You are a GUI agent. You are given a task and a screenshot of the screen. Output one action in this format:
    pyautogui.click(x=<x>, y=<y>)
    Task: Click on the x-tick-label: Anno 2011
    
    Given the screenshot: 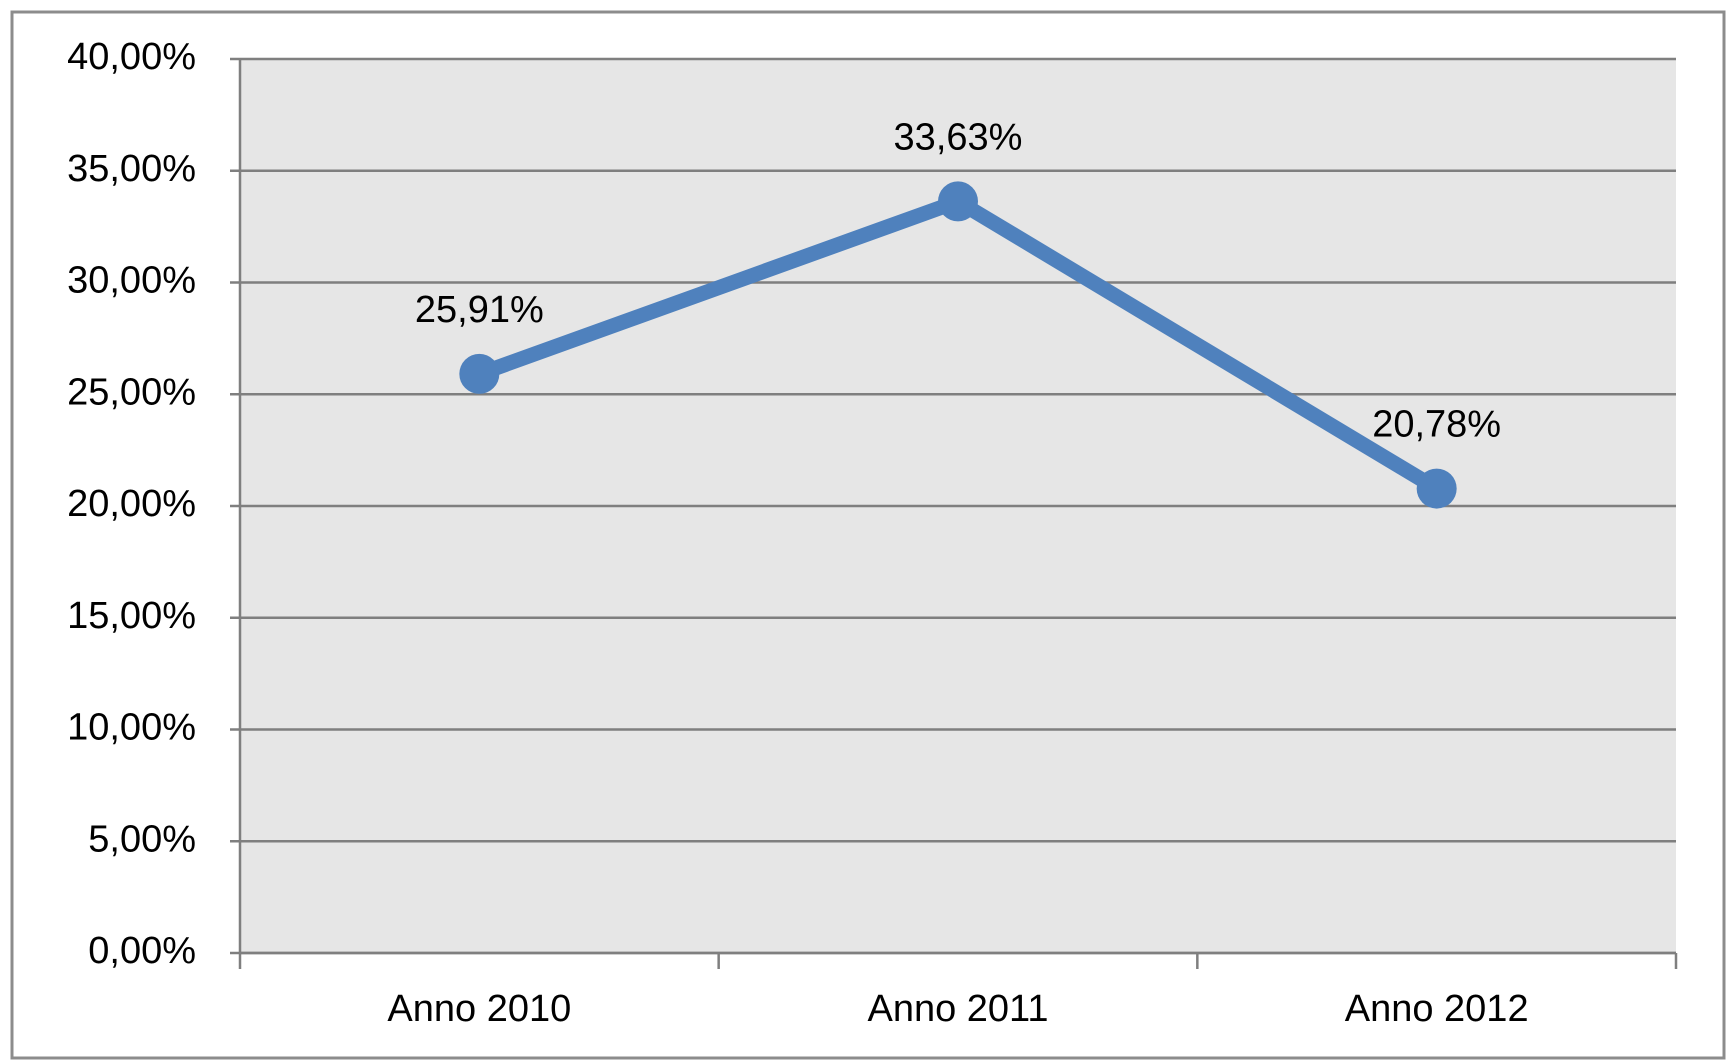 What is the action you would take?
    pyautogui.click(x=957, y=1009)
    